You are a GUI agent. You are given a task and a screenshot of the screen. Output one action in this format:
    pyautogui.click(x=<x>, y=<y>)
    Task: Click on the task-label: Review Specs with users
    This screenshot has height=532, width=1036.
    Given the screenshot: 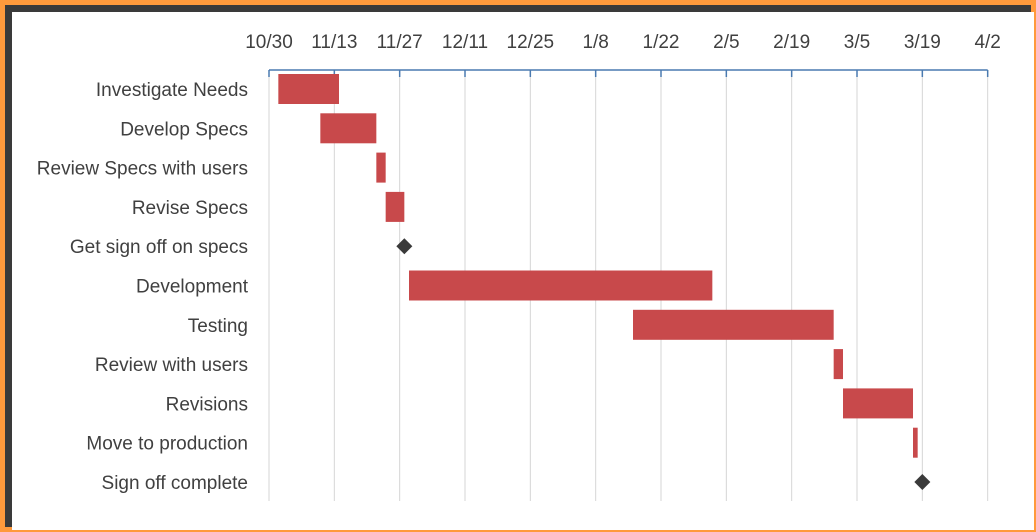 What is the action you would take?
    pyautogui.click(x=142, y=169)
    